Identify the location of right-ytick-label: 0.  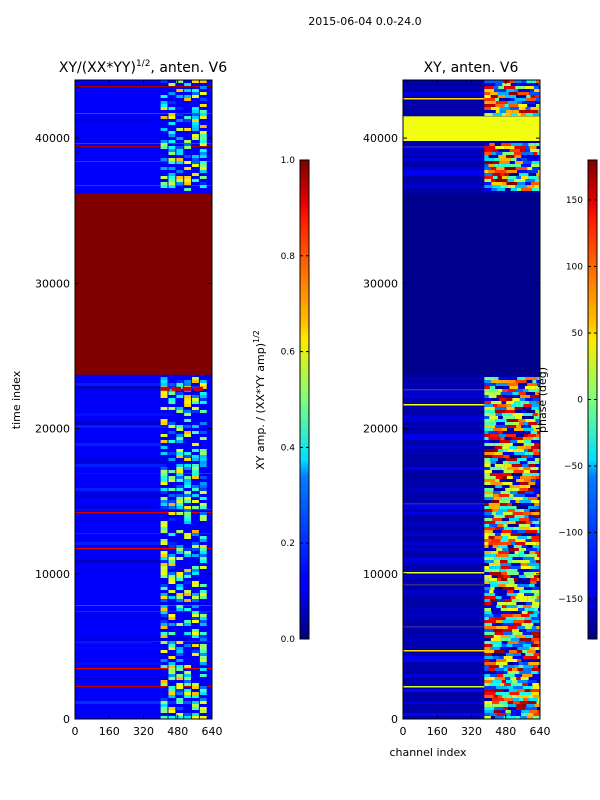
(394, 719).